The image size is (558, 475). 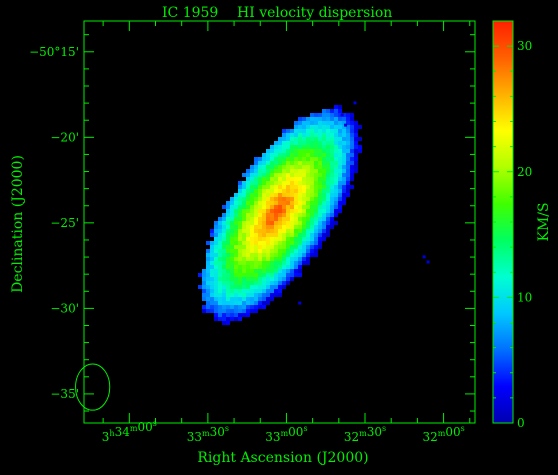 What do you see at coordinates (314, 13) in the screenshot?
I see `chart-title: HI velocity dispersion` at bounding box center [314, 13].